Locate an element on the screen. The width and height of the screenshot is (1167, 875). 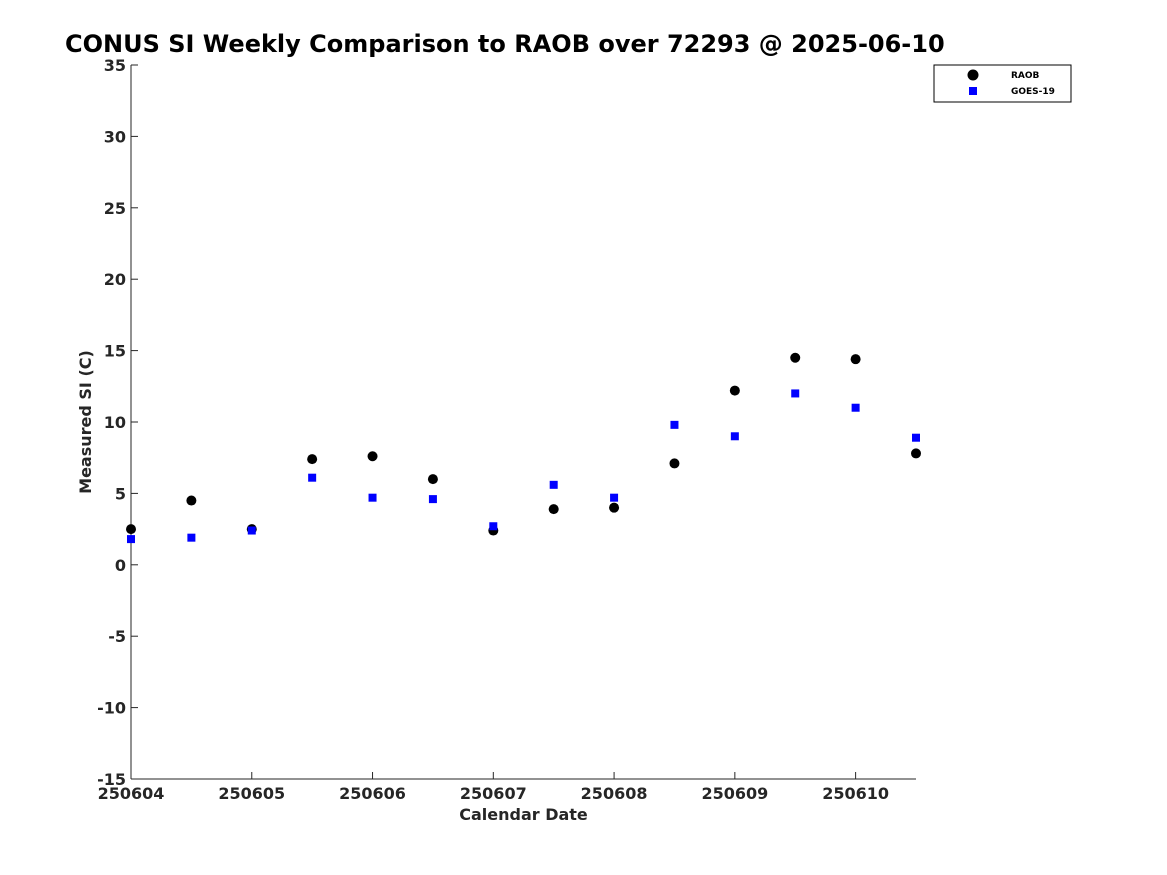
y-tick-label: 15 is located at coordinates (115, 351).